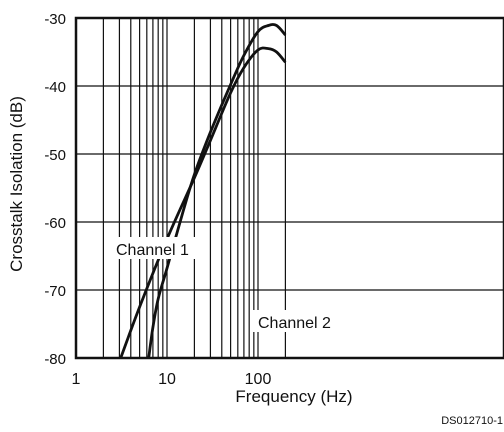 The height and width of the screenshot is (432, 504). What do you see at coordinates (16, 184) in the screenshot?
I see `y-axis-label: Crosstalk Isolation (dB)` at bounding box center [16, 184].